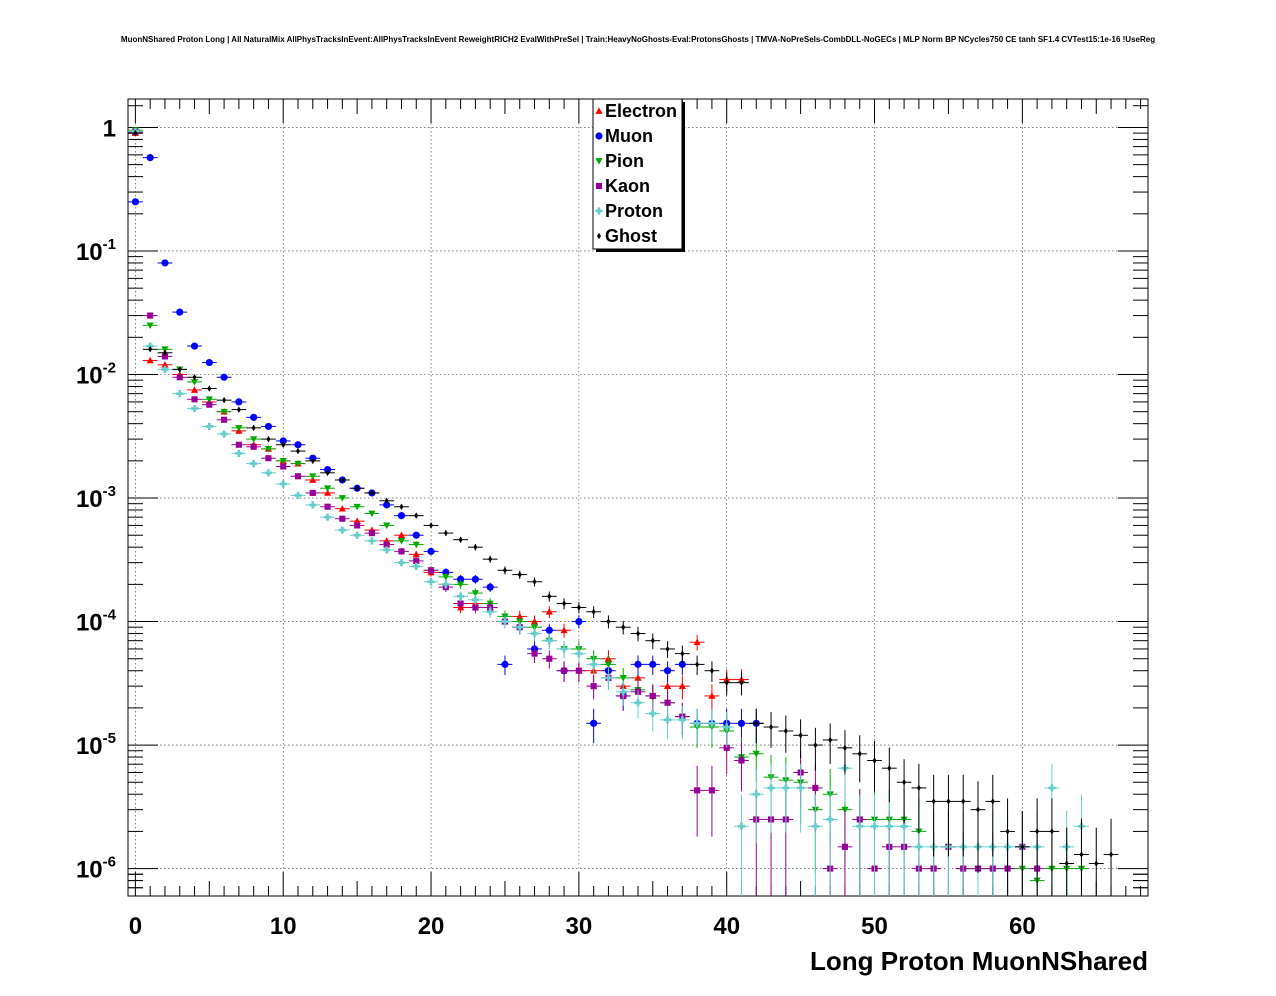  Describe the element at coordinates (599, 110) in the screenshot. I see `legend-marker-electron` at that location.